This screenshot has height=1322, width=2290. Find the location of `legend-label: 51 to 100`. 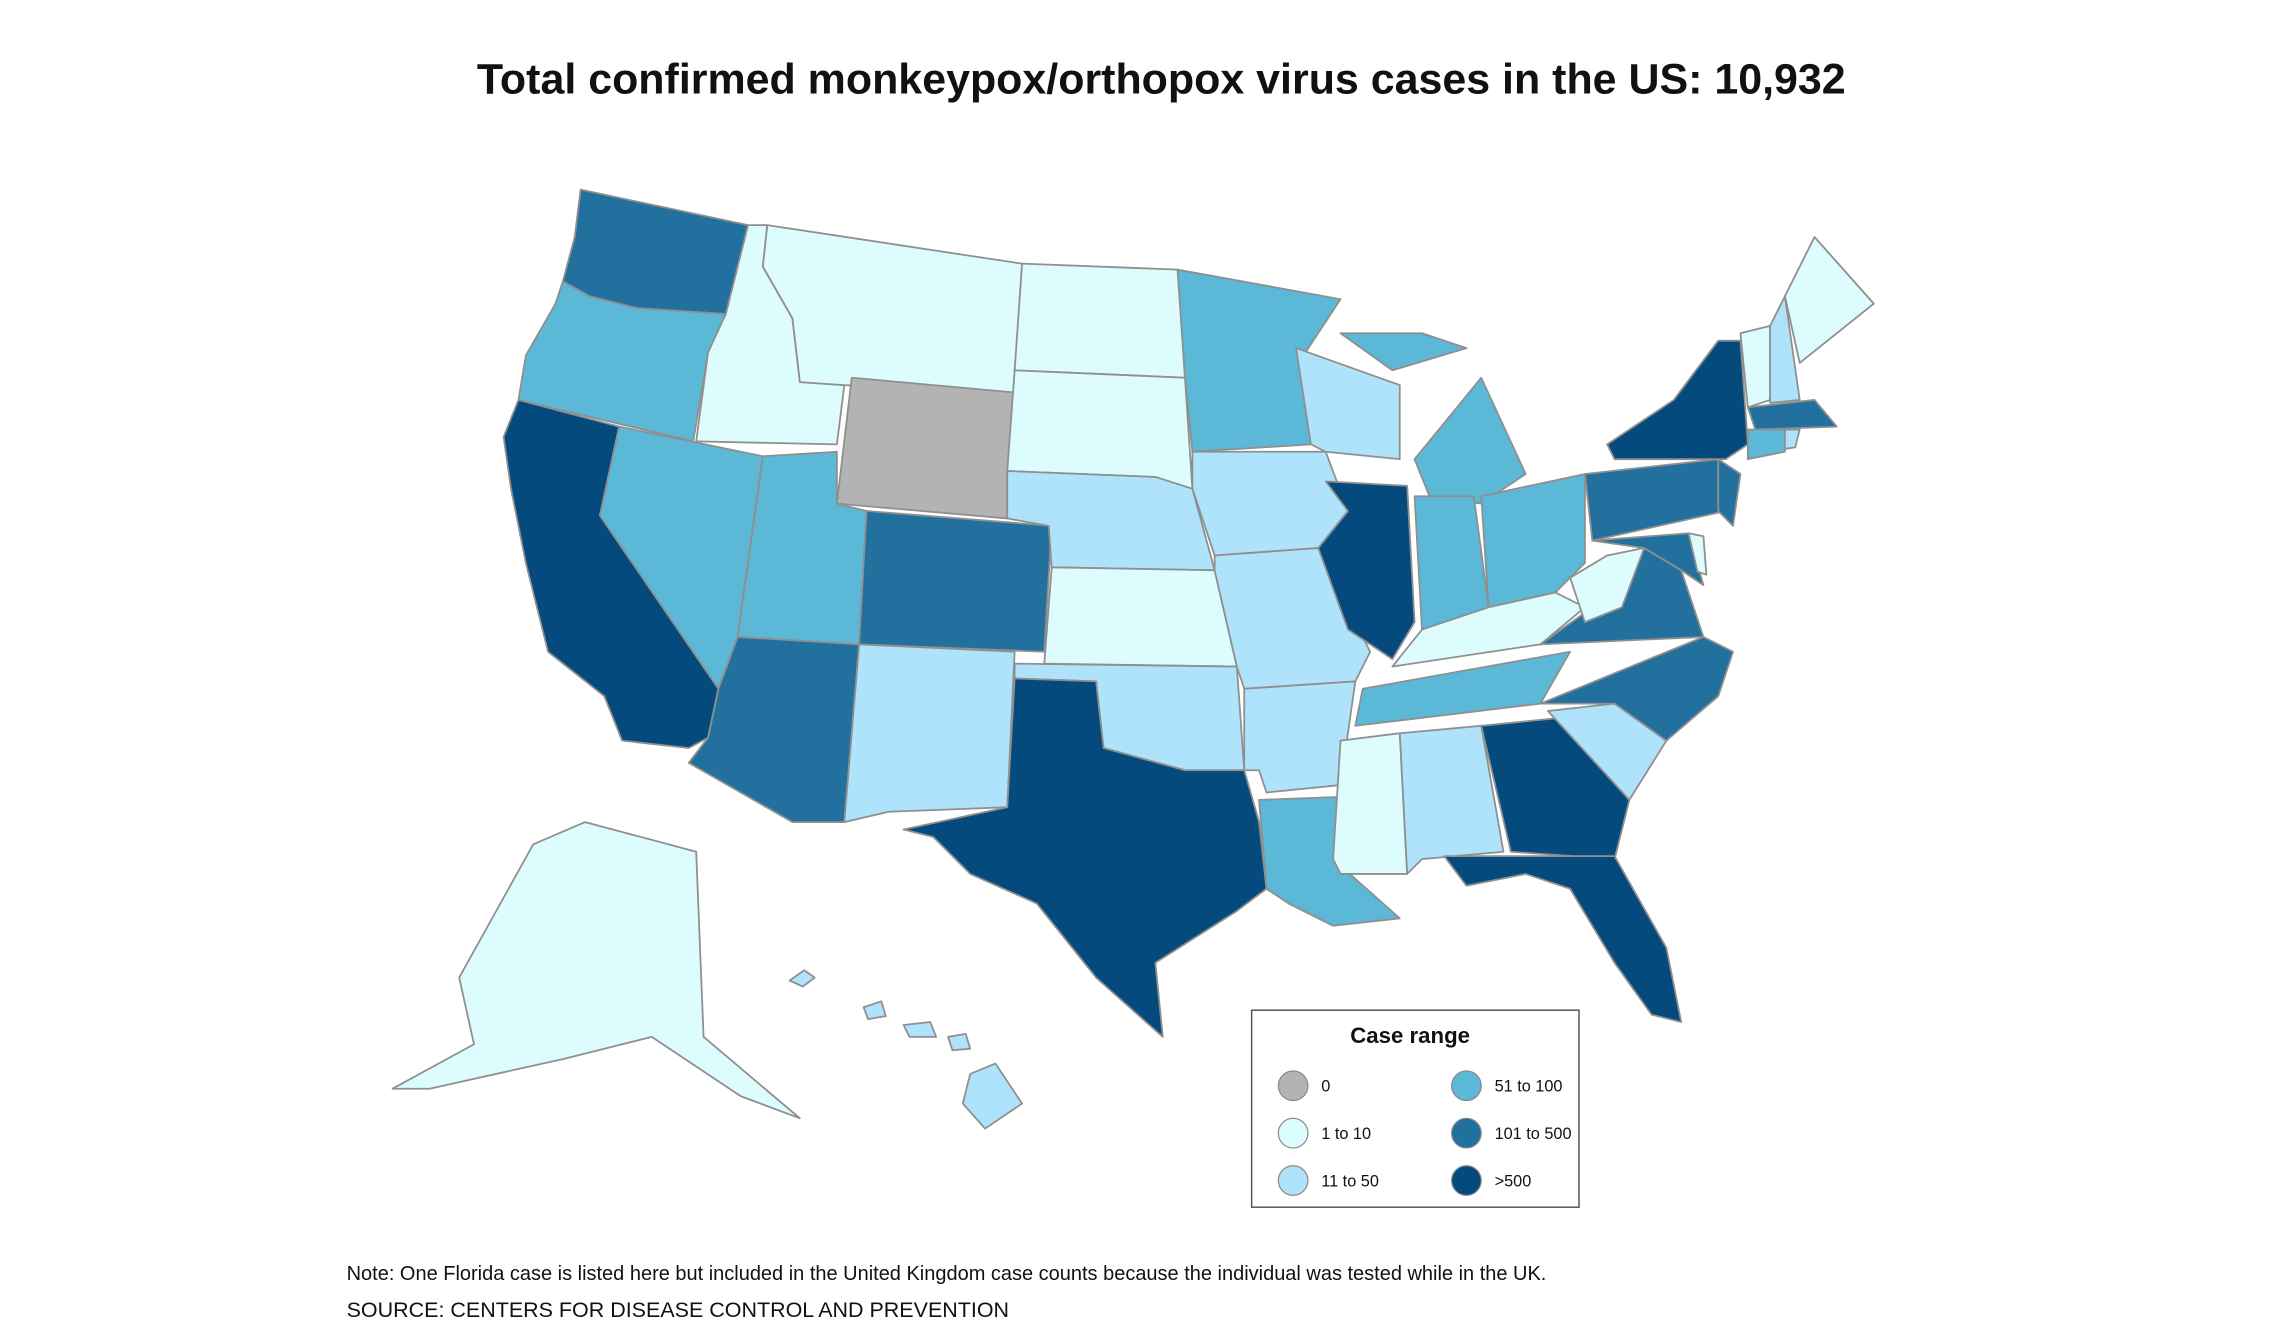

legend-label: 51 to 100 is located at coordinates (1529, 1087).